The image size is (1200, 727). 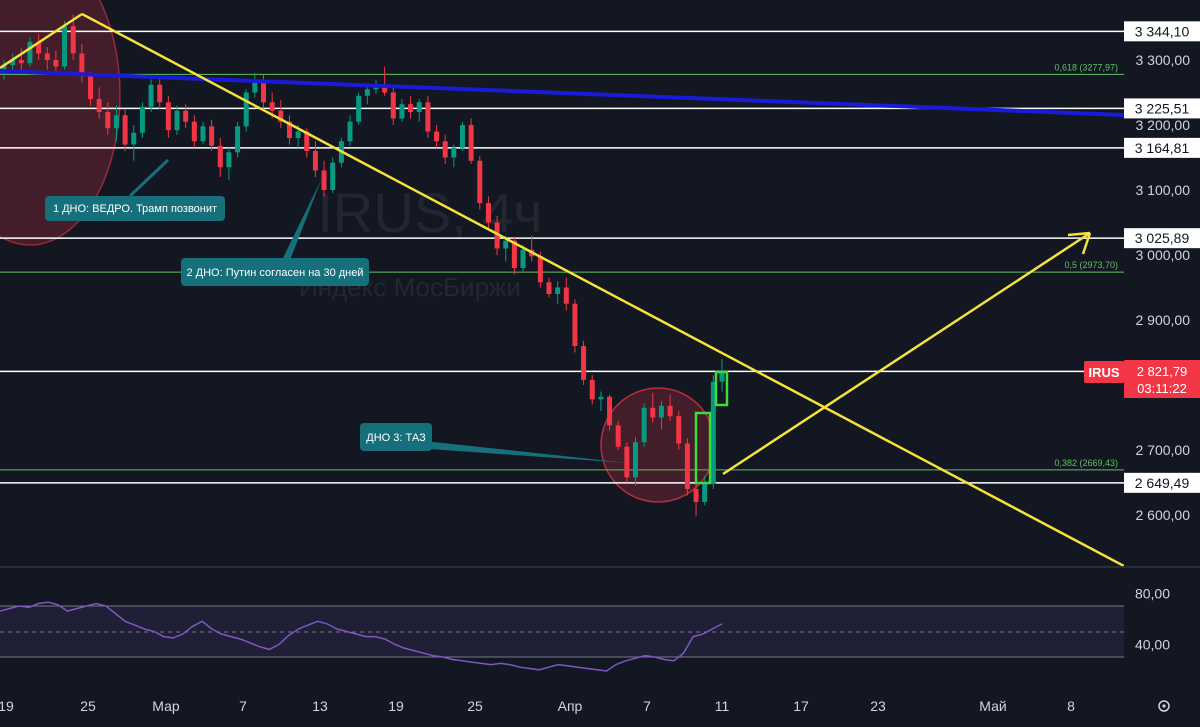 What do you see at coordinates (1103, 372) in the screenshot?
I see `symbol-tag: IRUS` at bounding box center [1103, 372].